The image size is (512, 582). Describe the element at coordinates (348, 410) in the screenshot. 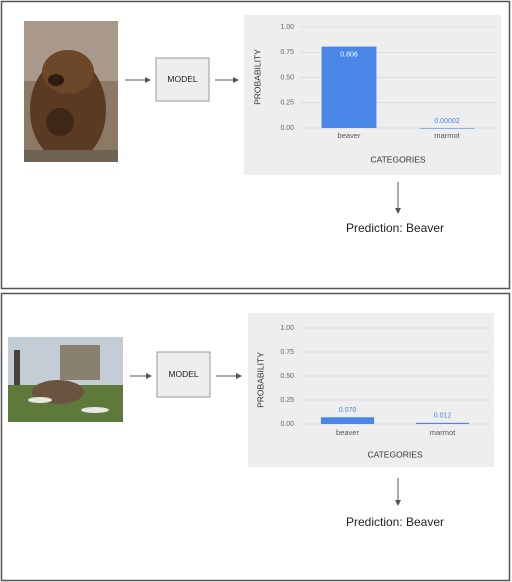

I see `value-label: 0.070` at that location.